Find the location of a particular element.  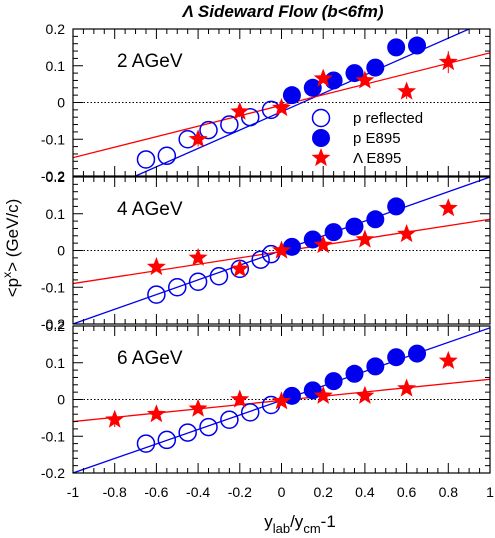

y-axis-label-end: > (GeV/c) is located at coordinates (12, 235).